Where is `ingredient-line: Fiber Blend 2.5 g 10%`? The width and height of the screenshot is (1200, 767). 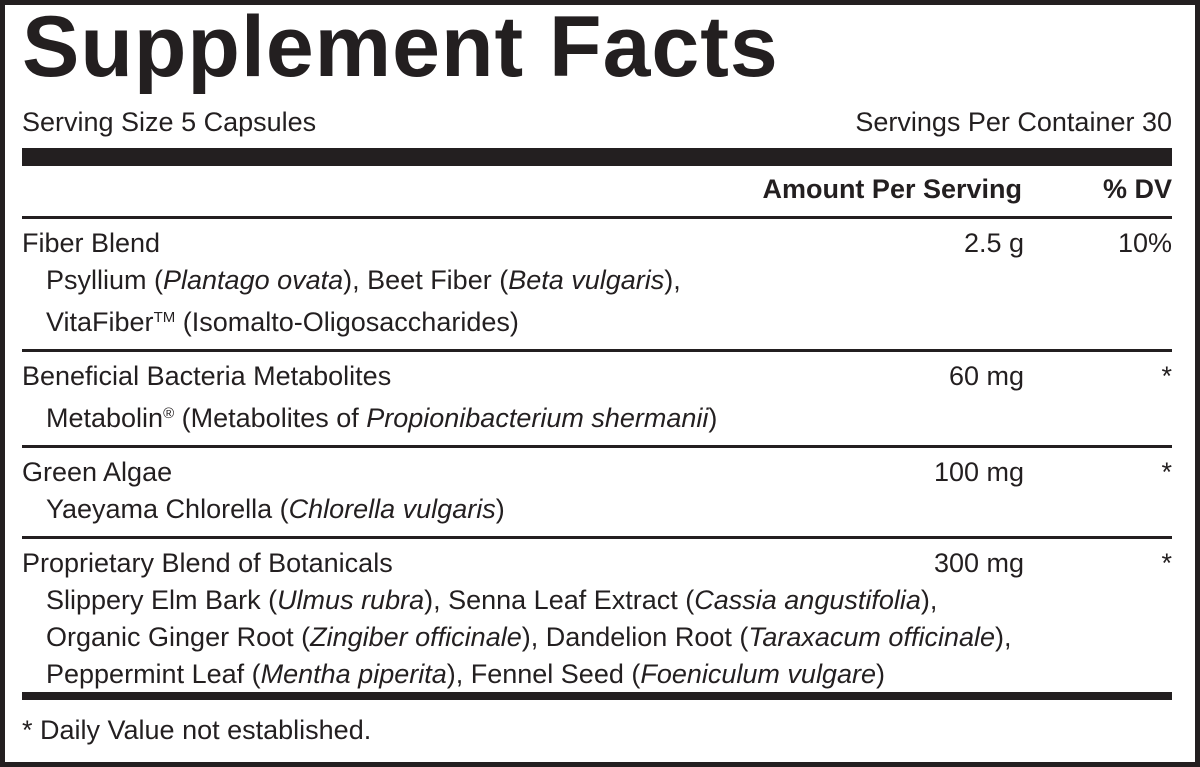 ingredient-line: Fiber Blend 2.5 g 10% is located at coordinates (597, 243).